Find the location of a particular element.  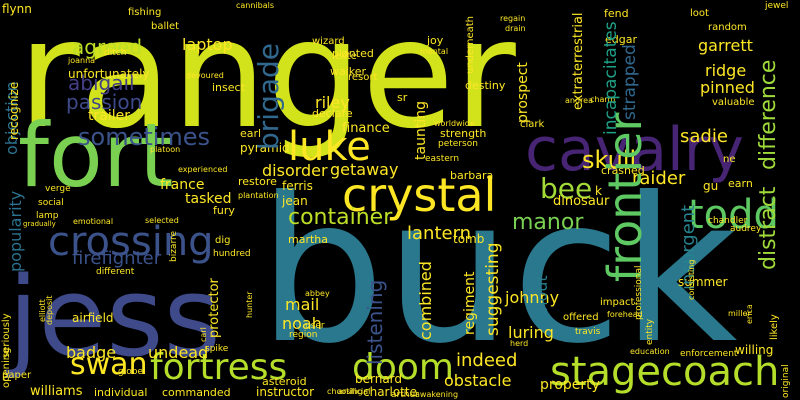

word: carl is located at coordinates (203, 334).